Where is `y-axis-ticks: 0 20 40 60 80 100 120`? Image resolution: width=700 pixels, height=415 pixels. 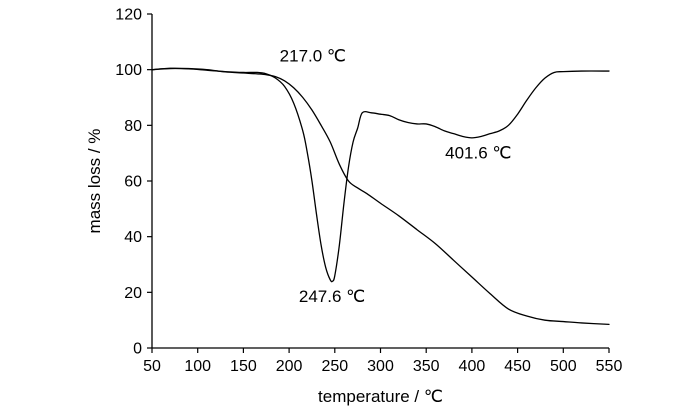 y-axis-ticks: 0 20 40 60 80 100 120 is located at coordinates (133, 182).